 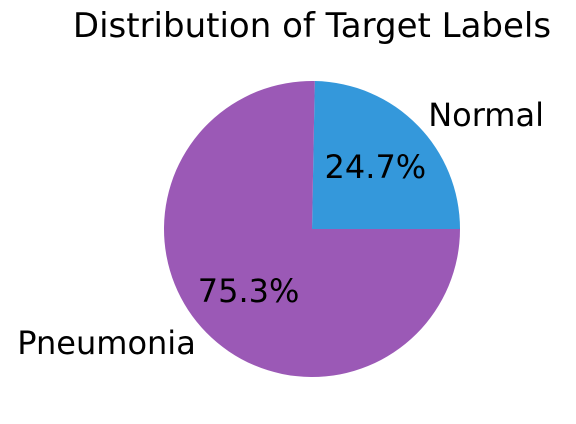 What do you see at coordinates (376, 167) in the screenshot?
I see `pie-percent-label-normal: 24.7%` at bounding box center [376, 167].